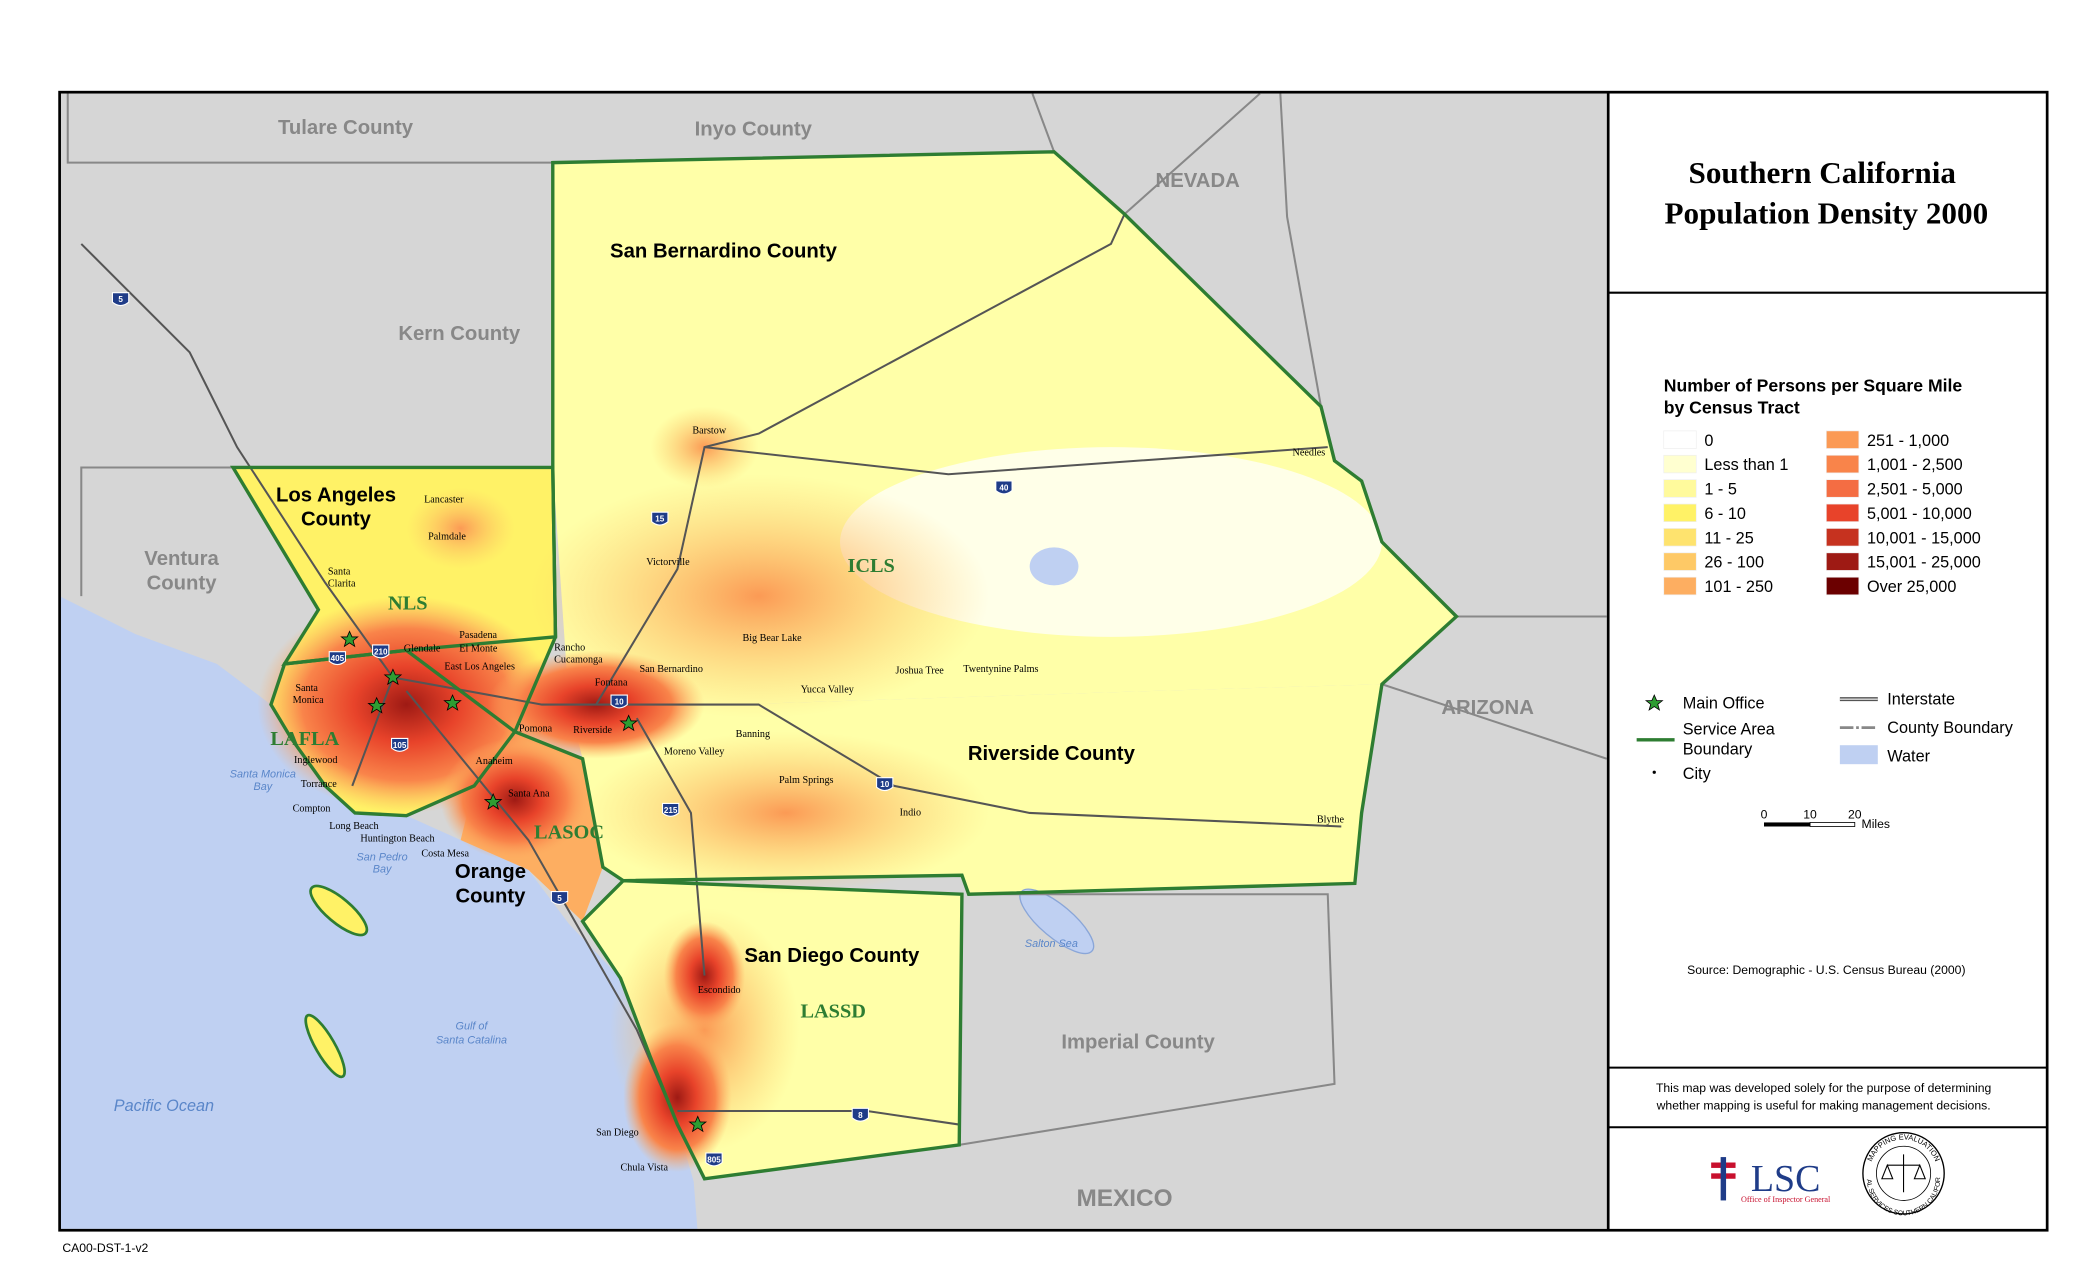 The height and width of the screenshot is (1275, 2100). I want to click on legend-label: Main Office, so click(1724, 704).